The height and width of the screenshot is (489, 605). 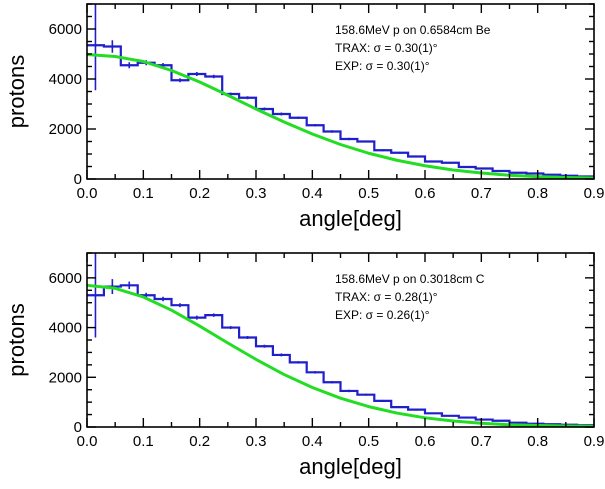 What do you see at coordinates (386, 297) in the screenshot?
I see `annotation-text: TRAX: σ = 0.28(1)°` at bounding box center [386, 297].